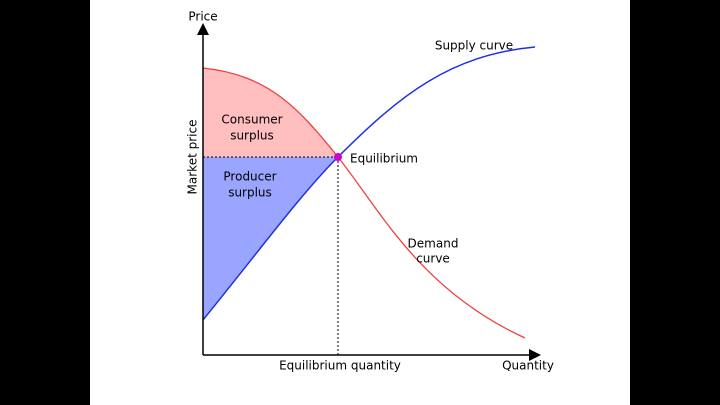 The height and width of the screenshot is (405, 720). Describe the element at coordinates (433, 259) in the screenshot. I see `demand-label: curve` at that location.